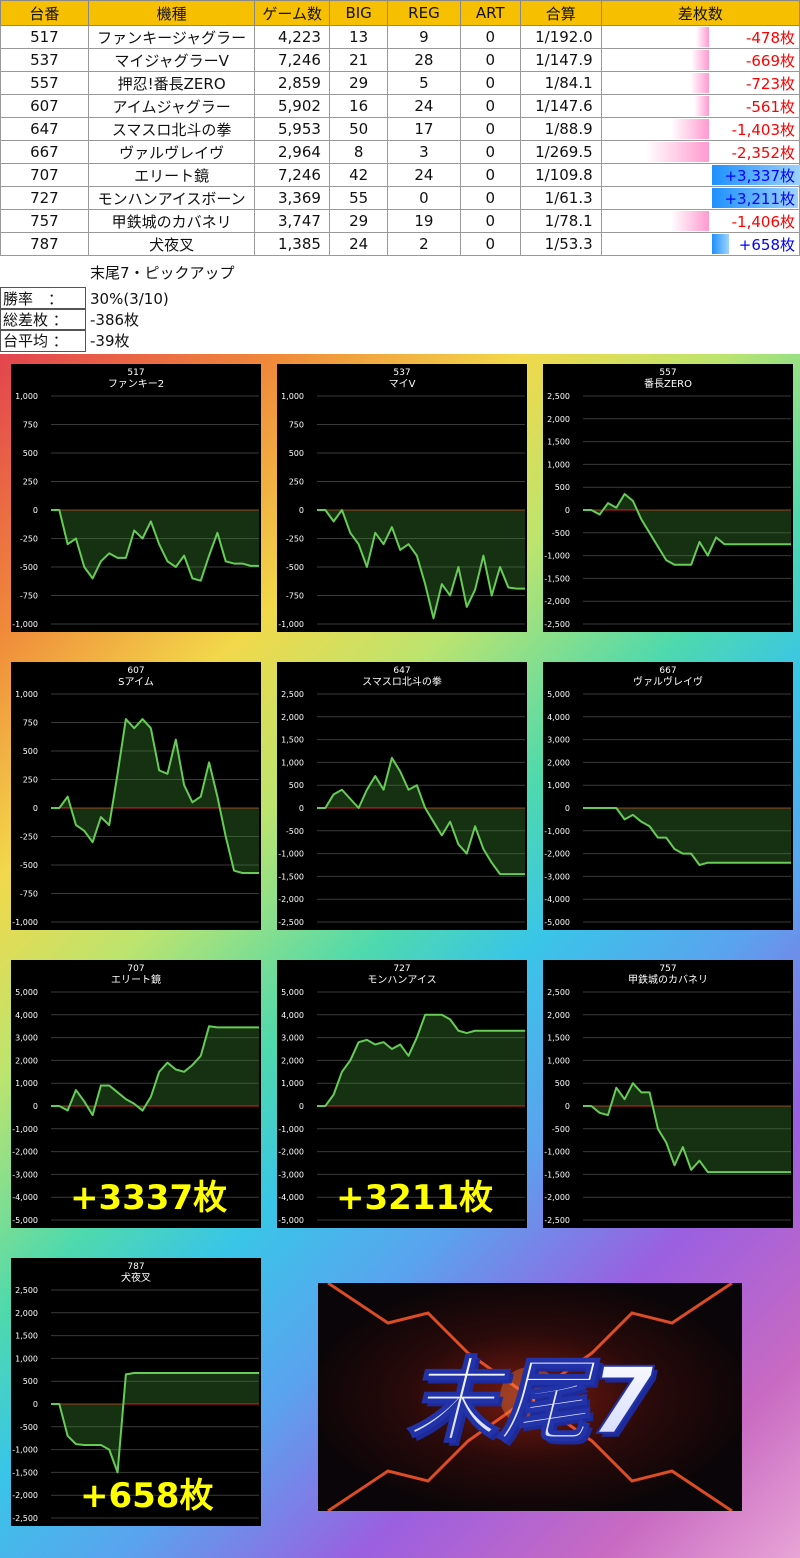 The image size is (800, 1558). I want to click on cell-games: 2,859, so click(292, 83).